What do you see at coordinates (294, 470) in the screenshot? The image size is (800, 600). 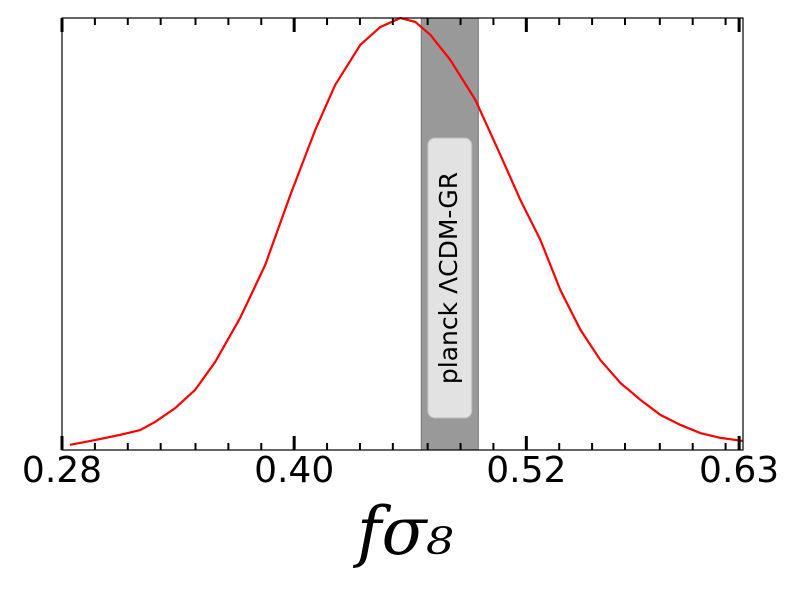 I see `x-tick-label: 0.40` at bounding box center [294, 470].